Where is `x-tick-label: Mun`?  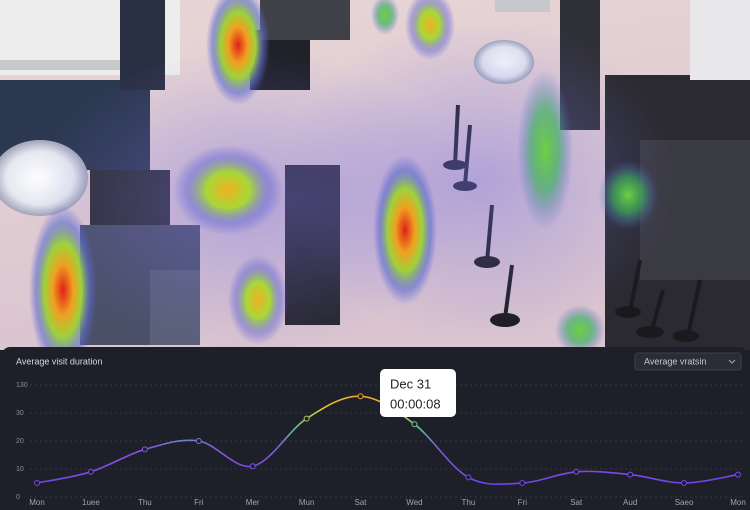 x-tick-label: Mun is located at coordinates (307, 502).